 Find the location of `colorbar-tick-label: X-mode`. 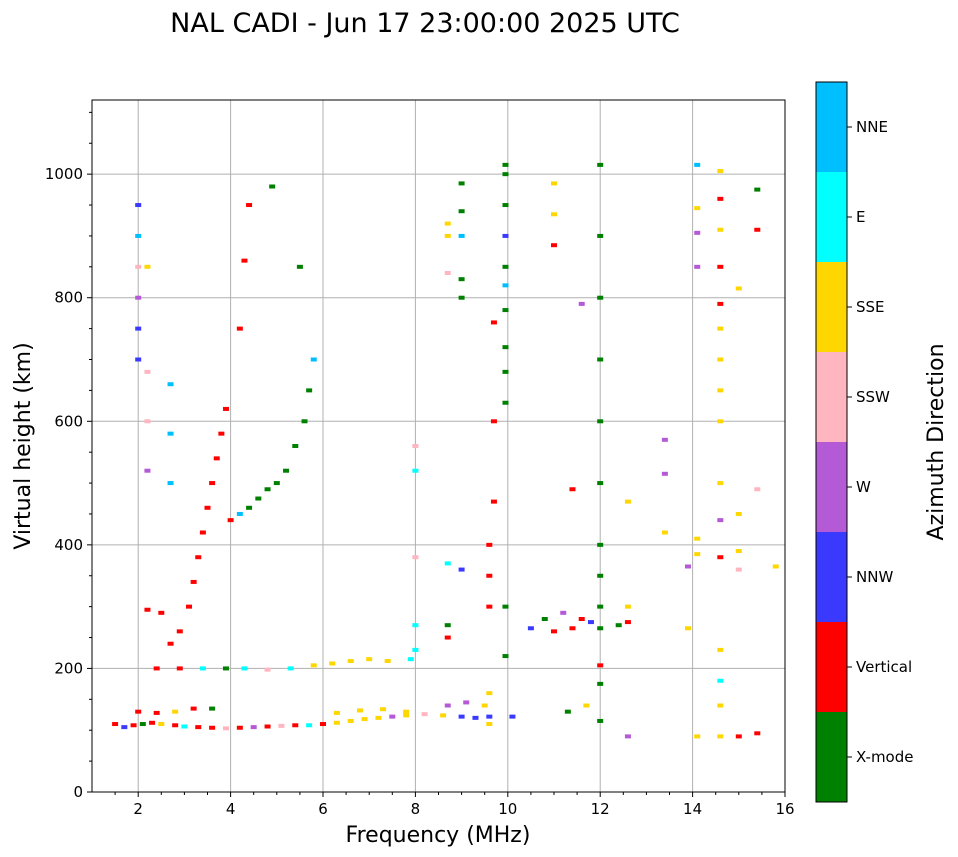

colorbar-tick-label: X-mode is located at coordinates (884, 757).